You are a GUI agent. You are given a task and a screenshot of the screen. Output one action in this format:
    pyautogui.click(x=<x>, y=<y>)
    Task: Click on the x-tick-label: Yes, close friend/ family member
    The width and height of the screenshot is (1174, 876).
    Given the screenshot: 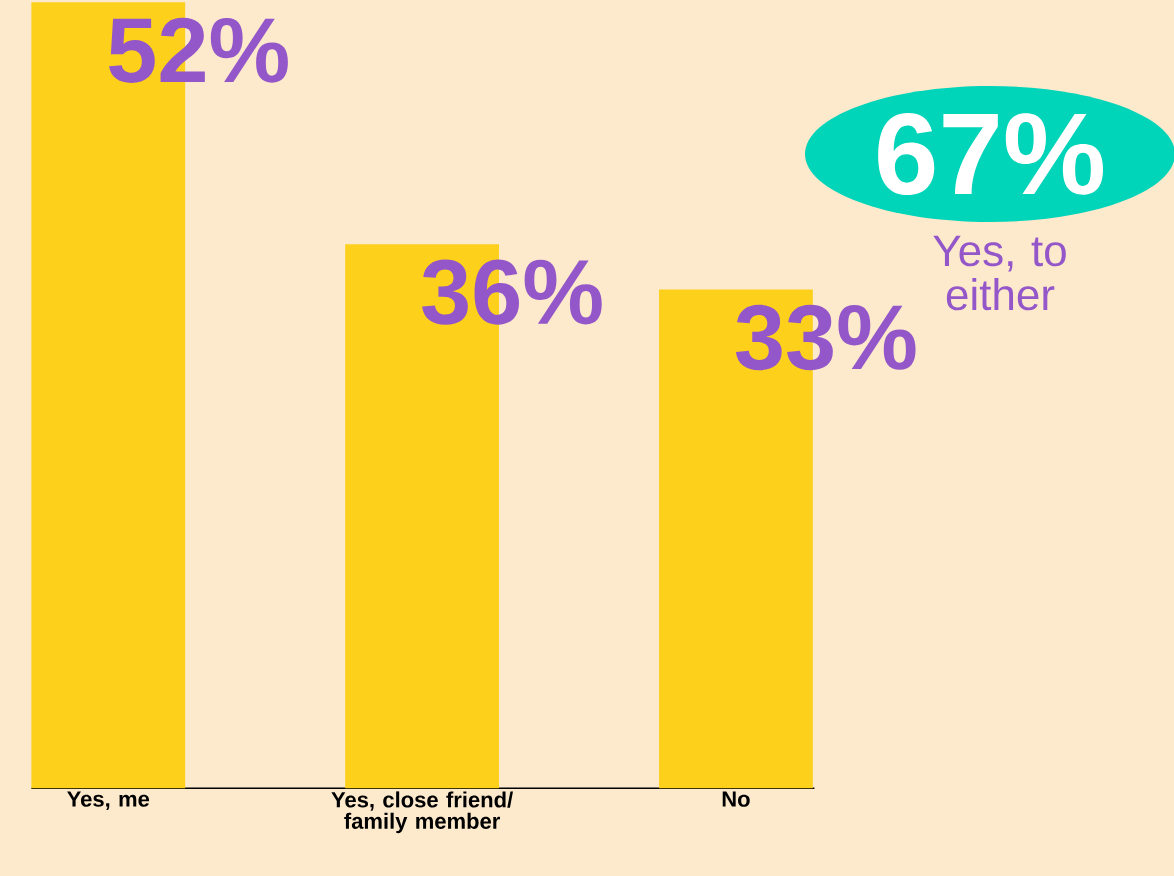 What is the action you would take?
    pyautogui.click(x=422, y=812)
    